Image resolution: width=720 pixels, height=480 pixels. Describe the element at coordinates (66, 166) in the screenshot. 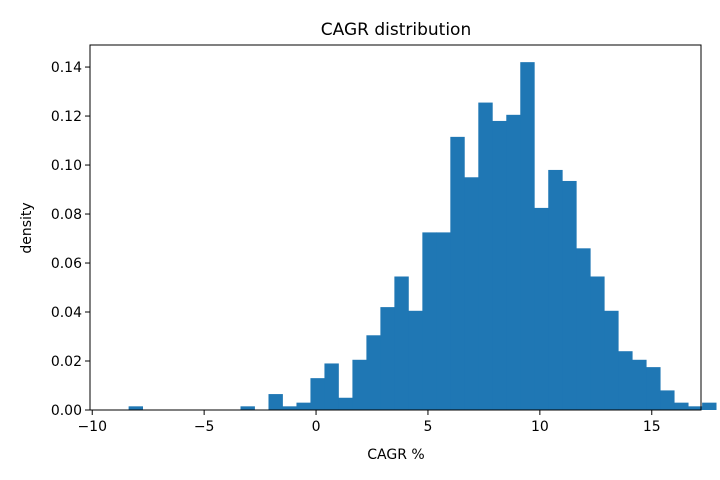

I see `y-tick-label: 0.10` at that location.